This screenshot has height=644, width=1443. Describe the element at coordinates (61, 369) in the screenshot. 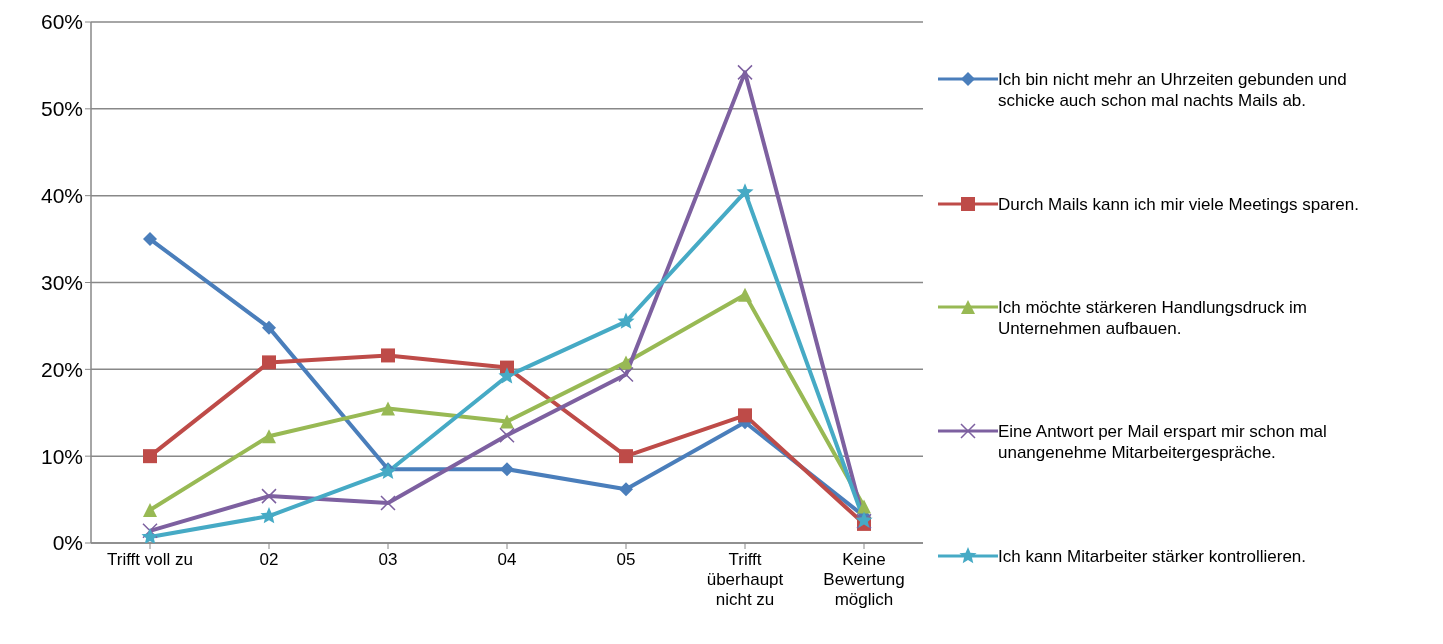

I see `y-tick-label: 20%` at that location.